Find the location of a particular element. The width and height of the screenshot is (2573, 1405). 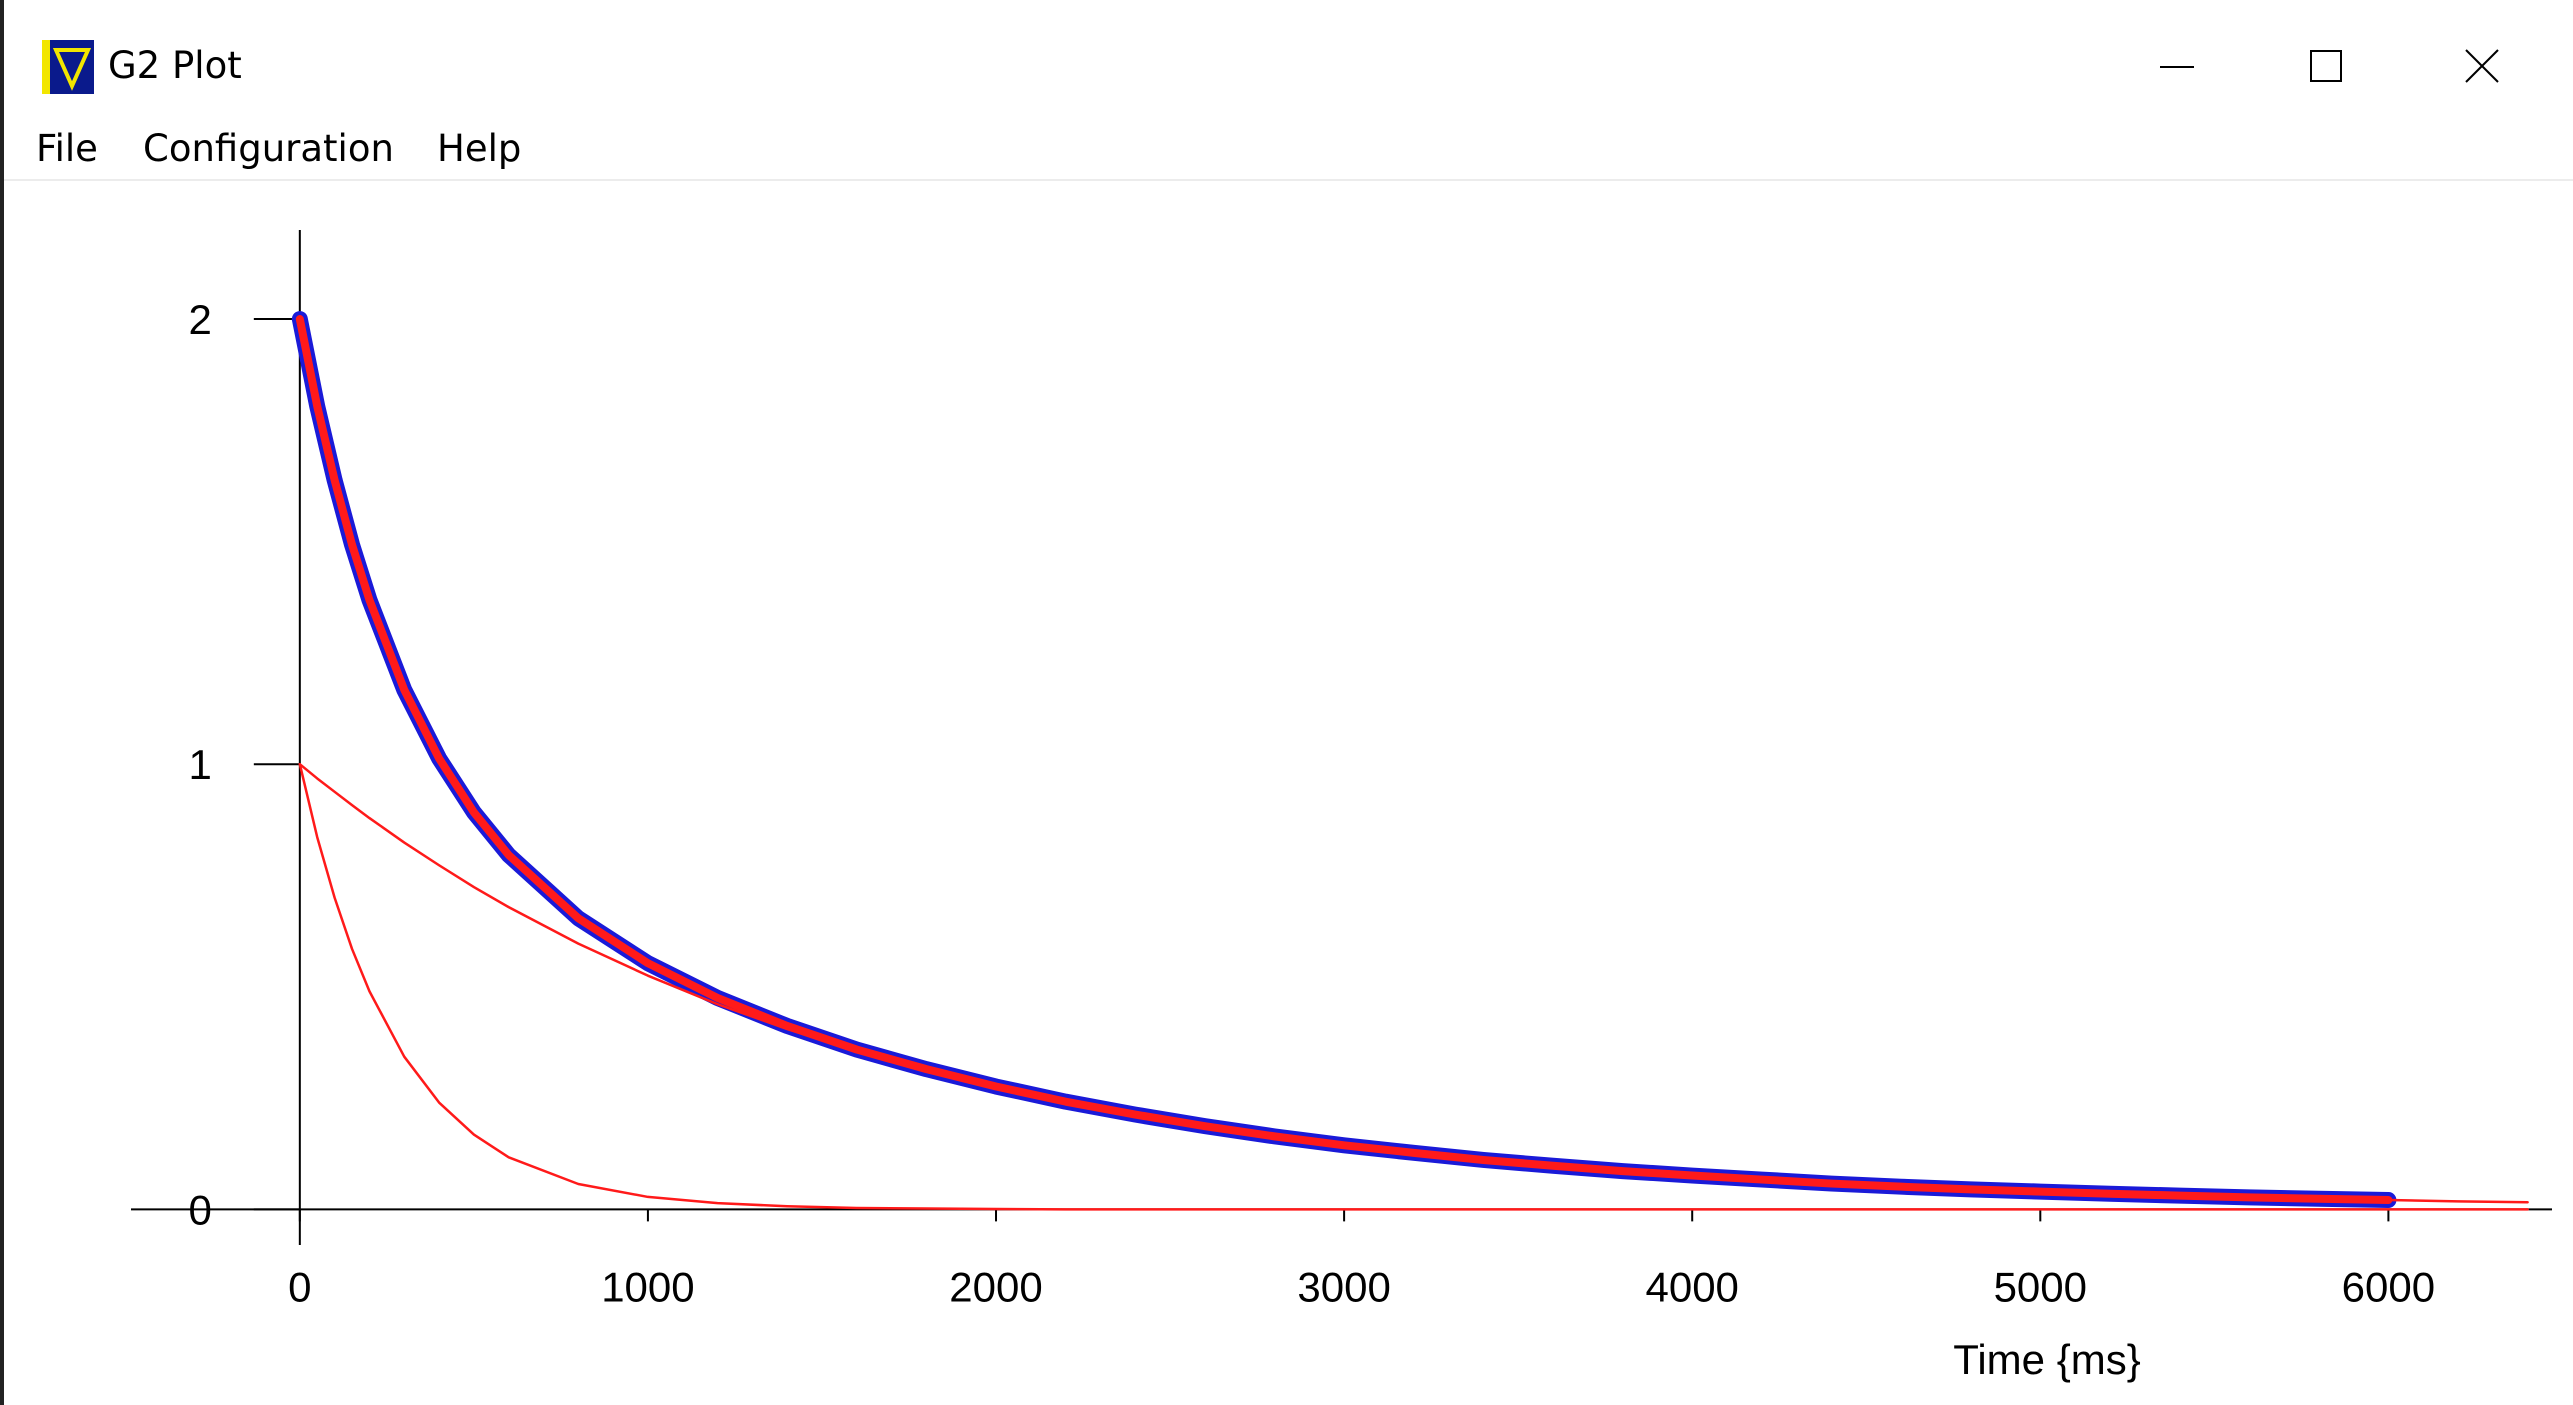

menu-bar: File Configuration Help is located at coordinates (1288, 148).